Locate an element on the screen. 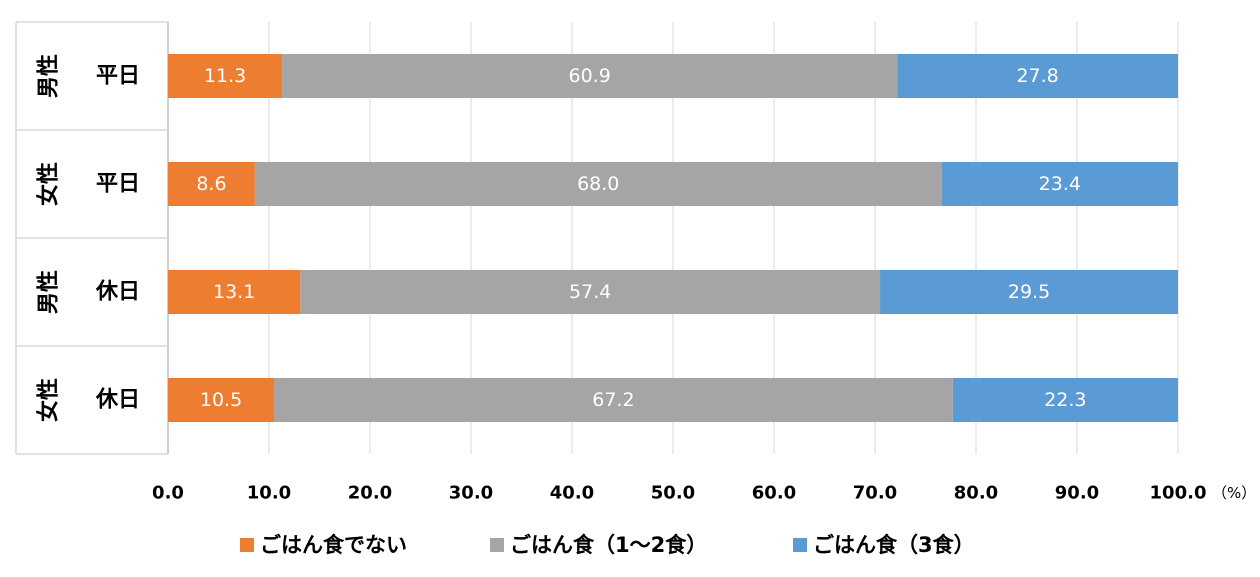  bar-data-label: 29.5 is located at coordinates (1029, 292).